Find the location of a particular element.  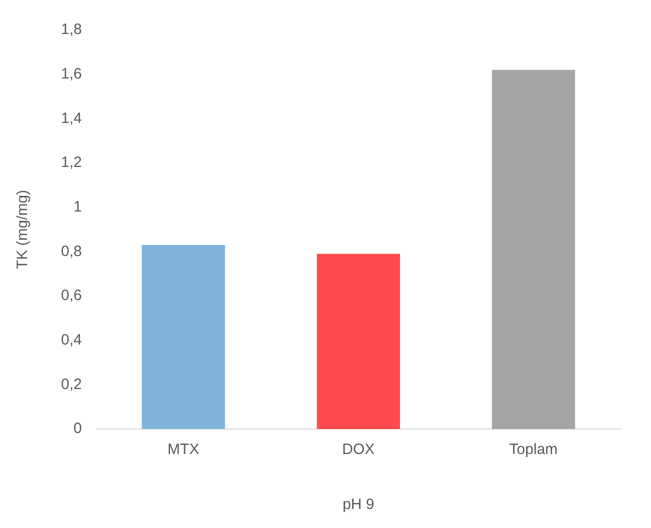

y-tick-label: 0,2 is located at coordinates (71, 384).